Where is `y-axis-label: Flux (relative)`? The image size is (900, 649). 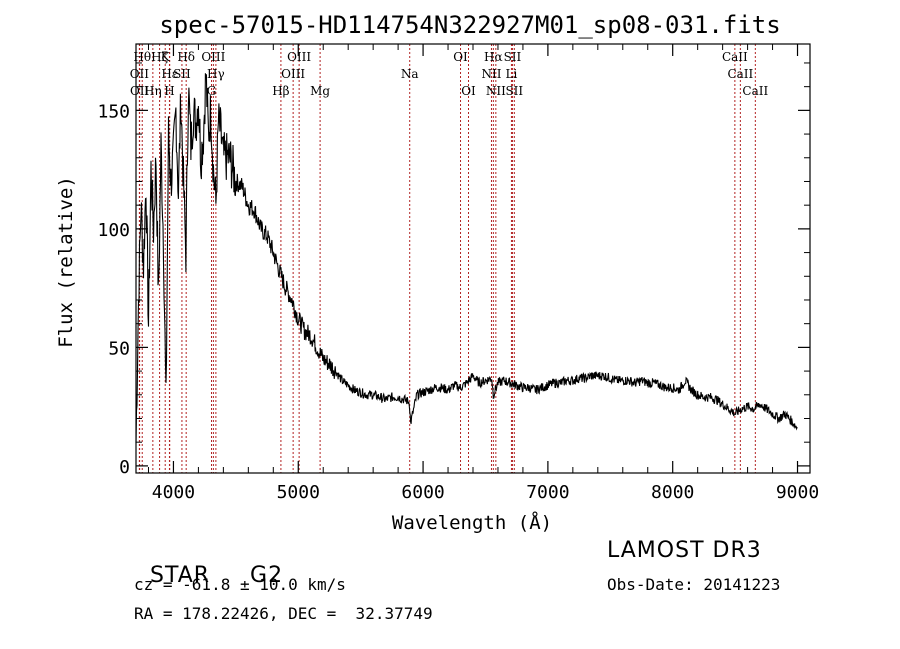 y-axis-label: Flux (relative) is located at coordinates (66, 262).